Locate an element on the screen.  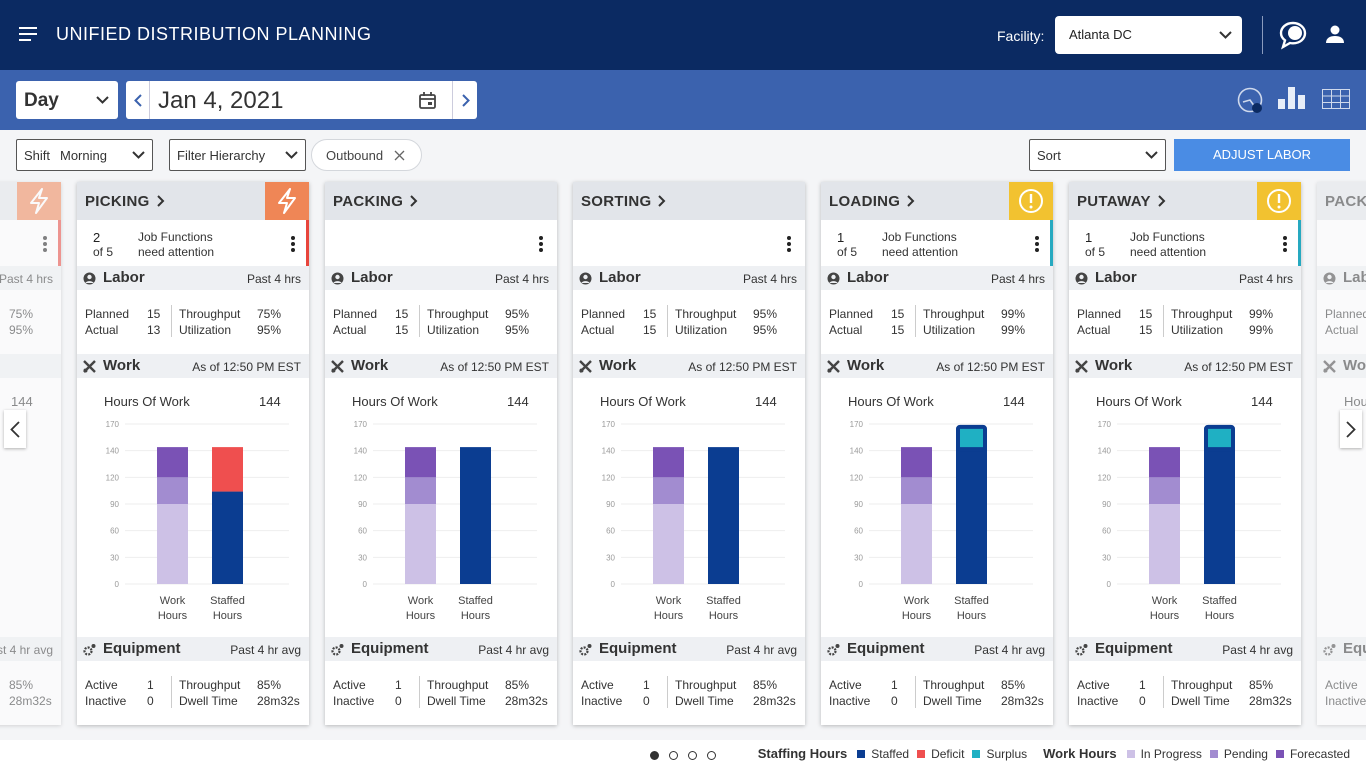
stat-value: 13 is located at coordinates (154, 330).